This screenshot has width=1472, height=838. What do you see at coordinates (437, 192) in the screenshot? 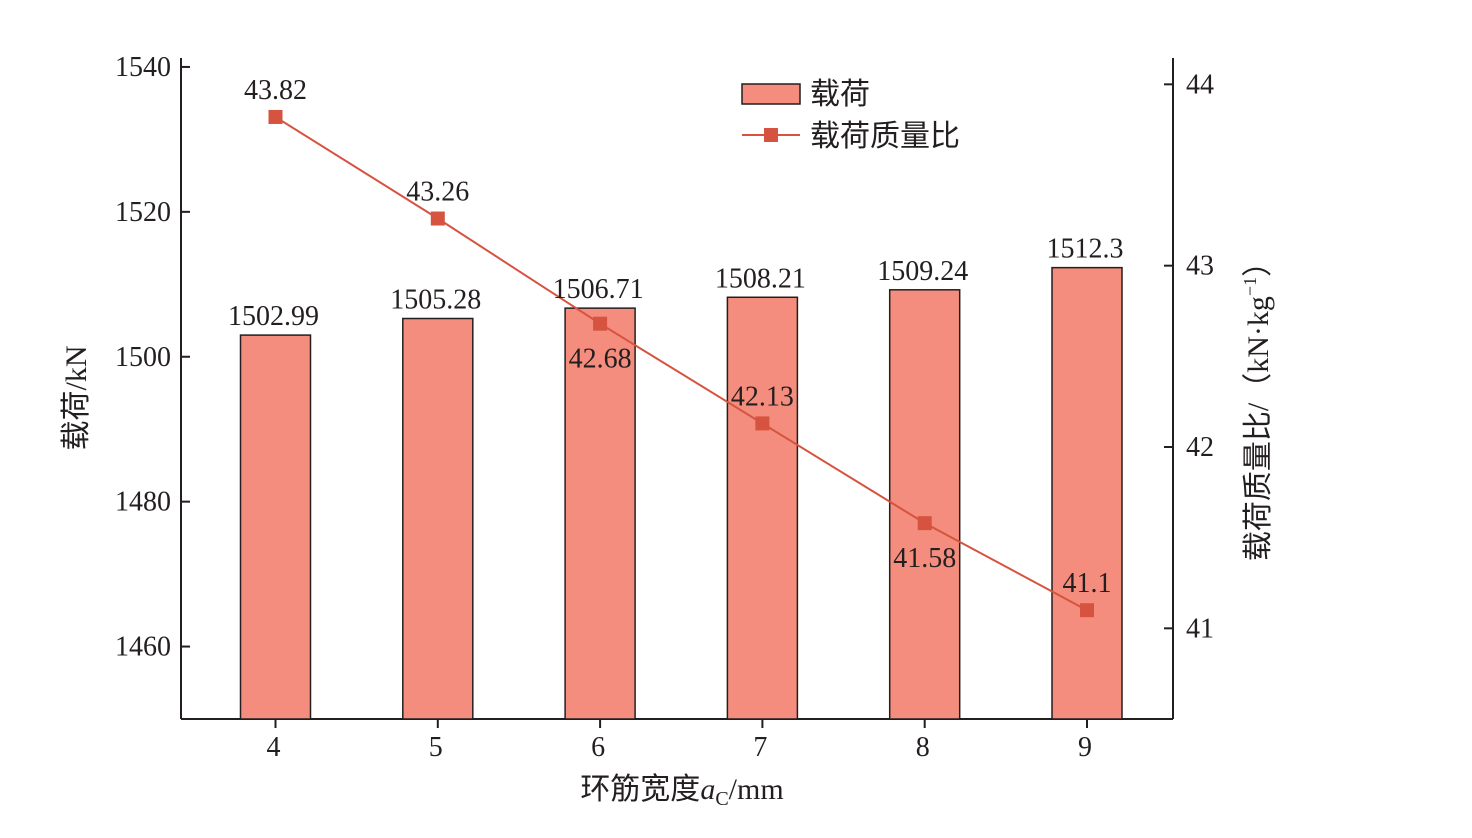
I see `line-data-label: 43.26` at bounding box center [437, 192].